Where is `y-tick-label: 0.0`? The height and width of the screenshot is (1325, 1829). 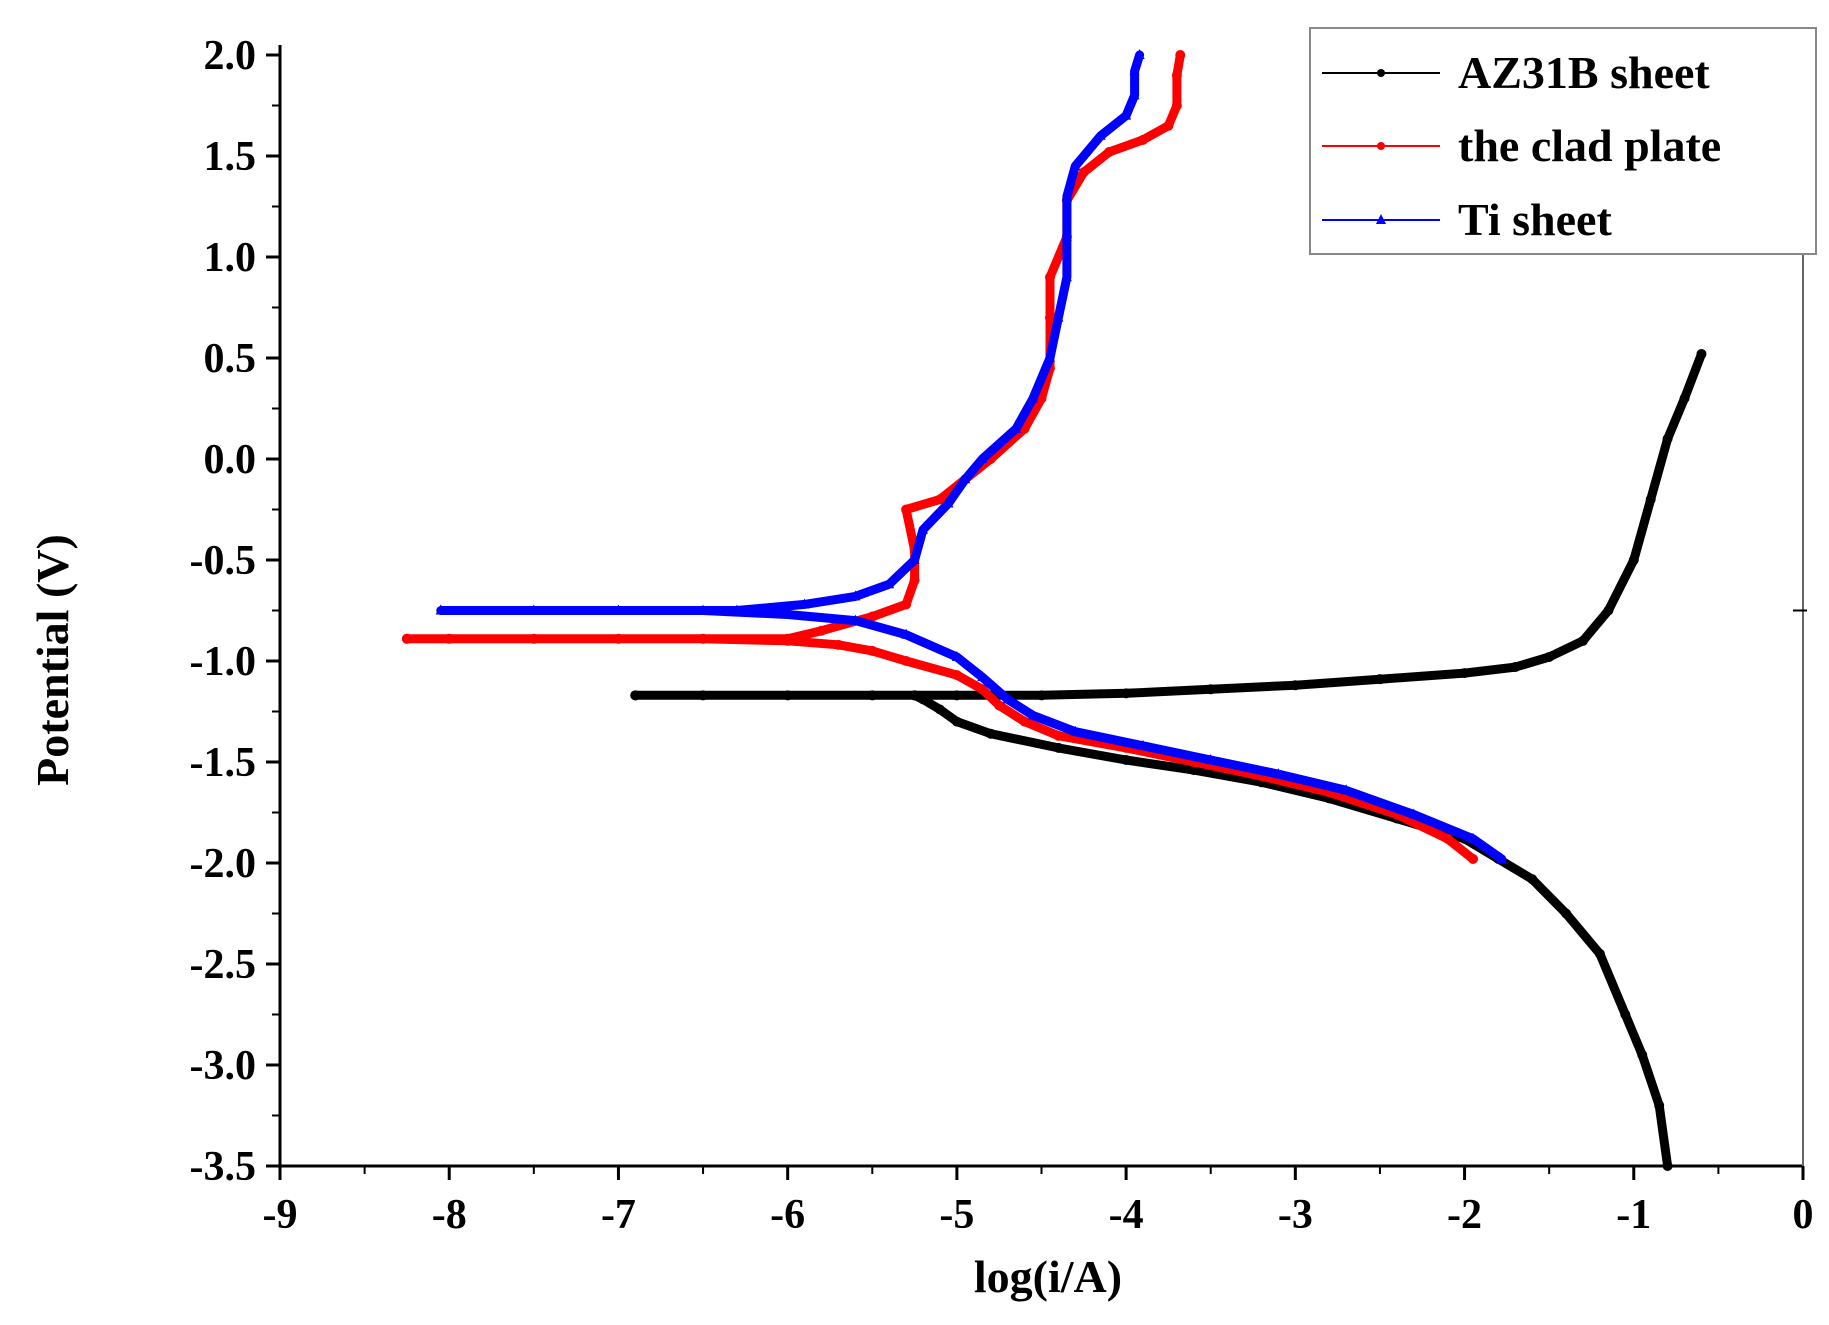 y-tick-label: 0.0 is located at coordinates (230, 460).